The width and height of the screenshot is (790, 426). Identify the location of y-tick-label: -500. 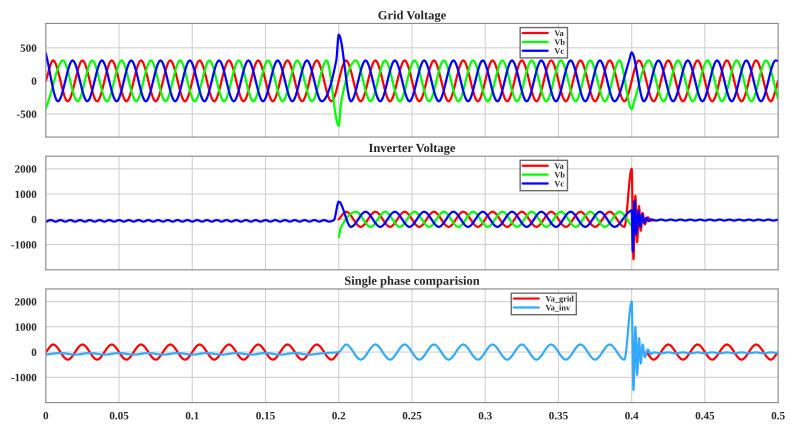
(26, 114).